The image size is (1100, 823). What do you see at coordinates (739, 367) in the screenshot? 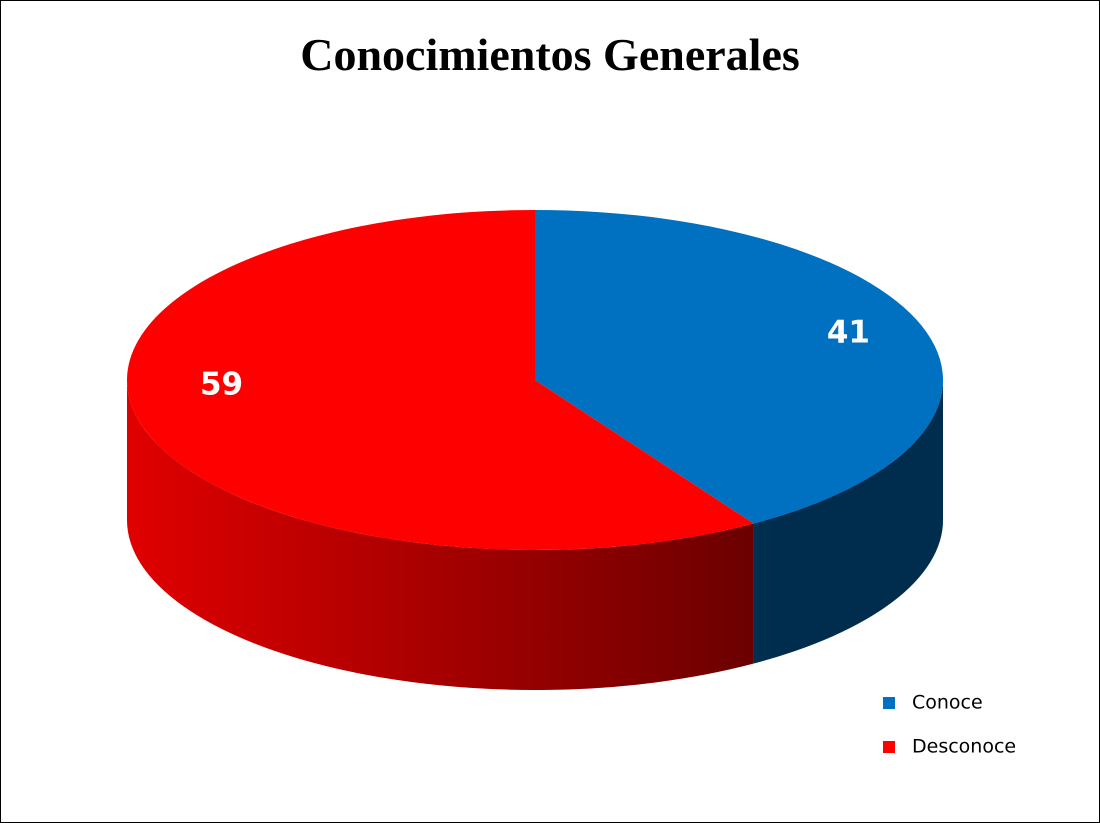
I see `slice` at bounding box center [739, 367].